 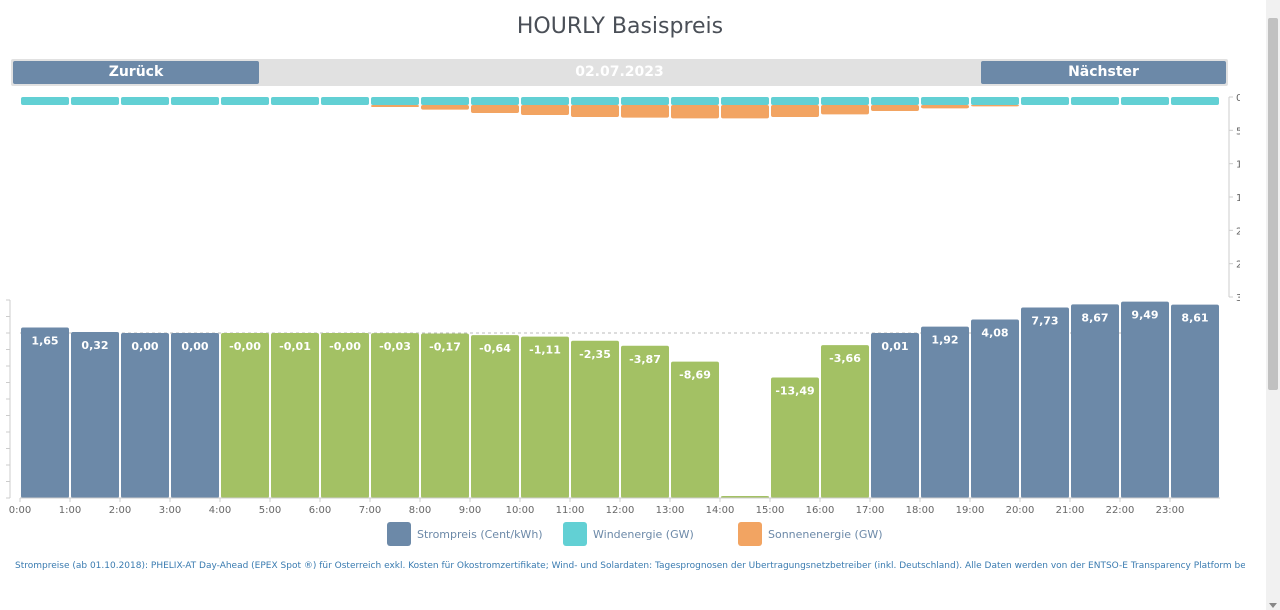 I want to click on price-bar-label: 1,65, so click(x=44, y=341).